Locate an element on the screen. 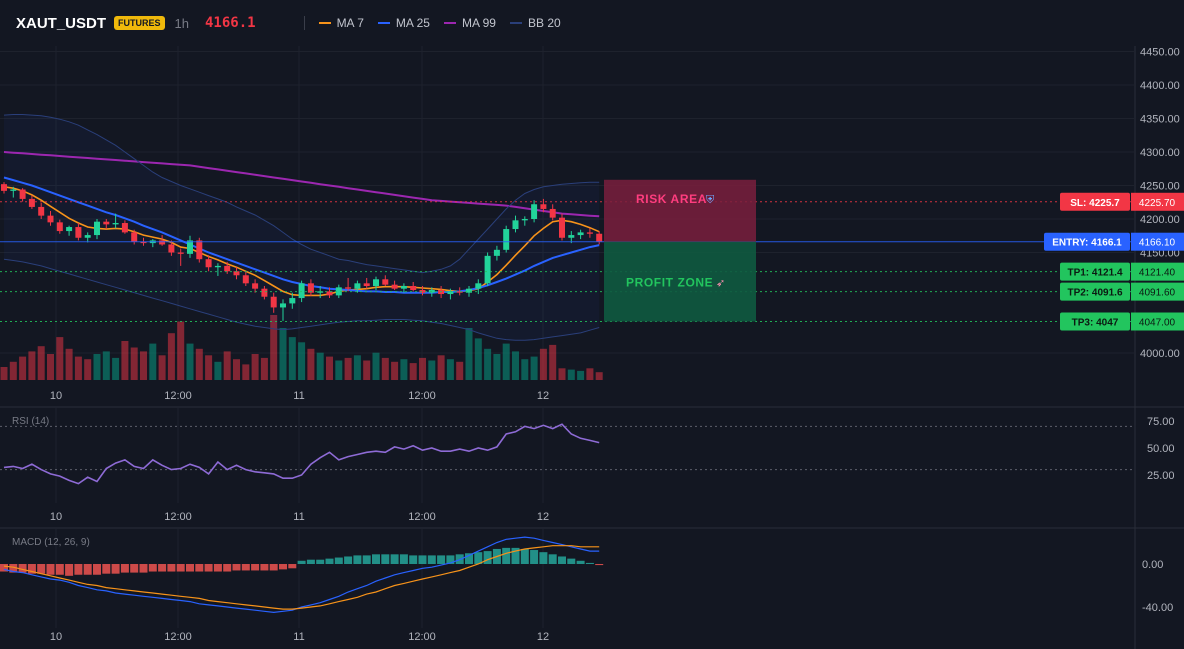 This screenshot has width=1184, height=649. legend-ma99: MA 99 is located at coordinates (469, 23).